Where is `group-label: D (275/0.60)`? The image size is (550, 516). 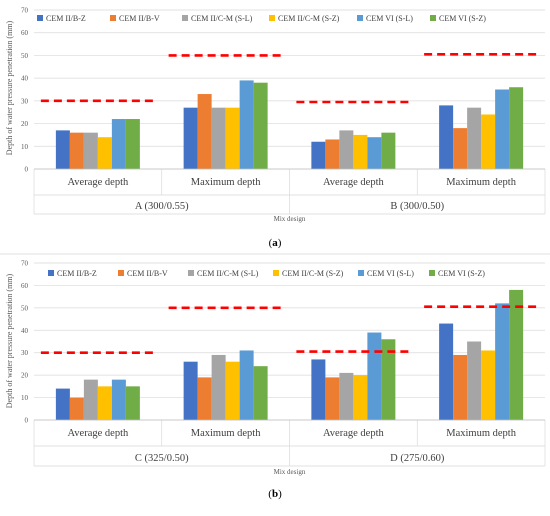
group-label: D (275/0.60) is located at coordinates (417, 458).